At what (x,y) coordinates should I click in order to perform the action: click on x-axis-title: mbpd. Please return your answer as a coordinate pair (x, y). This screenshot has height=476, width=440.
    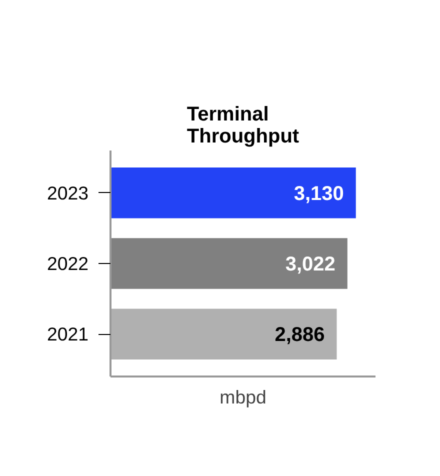
    Looking at the image, I should click on (243, 397).